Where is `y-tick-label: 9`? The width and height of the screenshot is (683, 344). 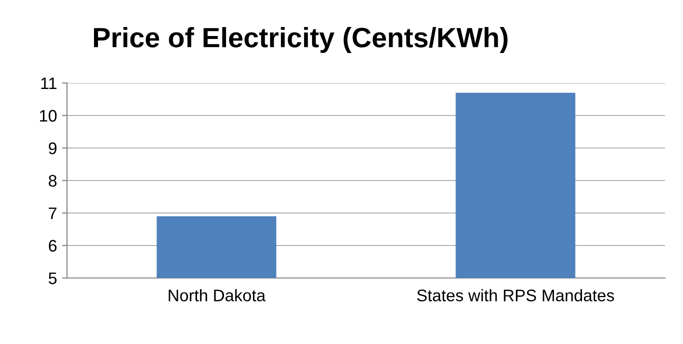 y-tick-label: 9 is located at coordinates (52, 148).